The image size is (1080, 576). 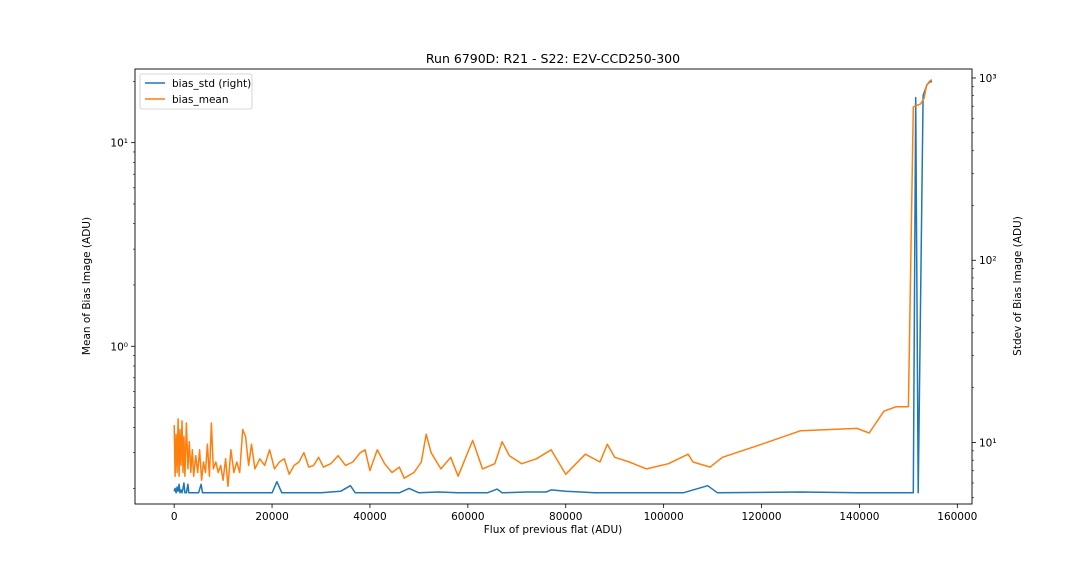 I want to click on left-y-axis-label: Mean of Bias Image (ADU), so click(x=87, y=286).